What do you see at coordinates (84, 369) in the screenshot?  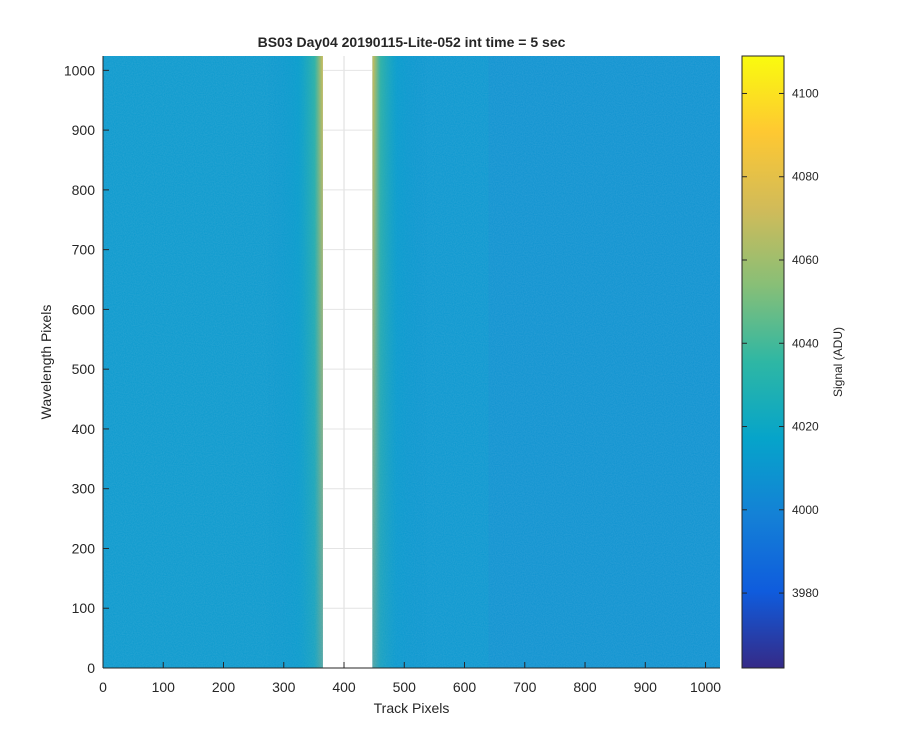 I see `y-tick-label: 500` at bounding box center [84, 369].